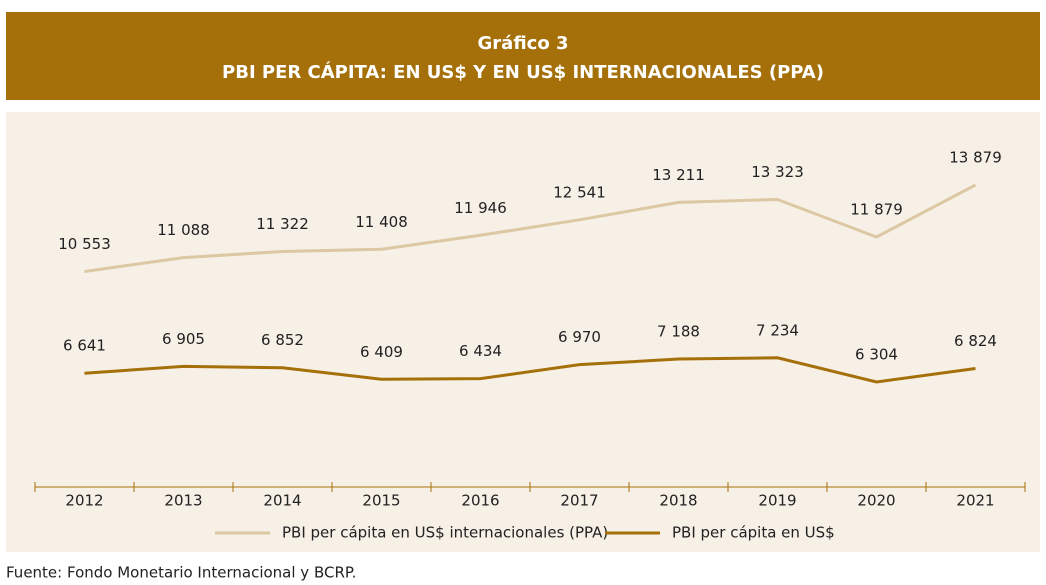 Image resolution: width=1046 pixels, height=585 pixels. Describe the element at coordinates (282, 501) in the screenshot. I see `x-tick-label: 2014` at that location.